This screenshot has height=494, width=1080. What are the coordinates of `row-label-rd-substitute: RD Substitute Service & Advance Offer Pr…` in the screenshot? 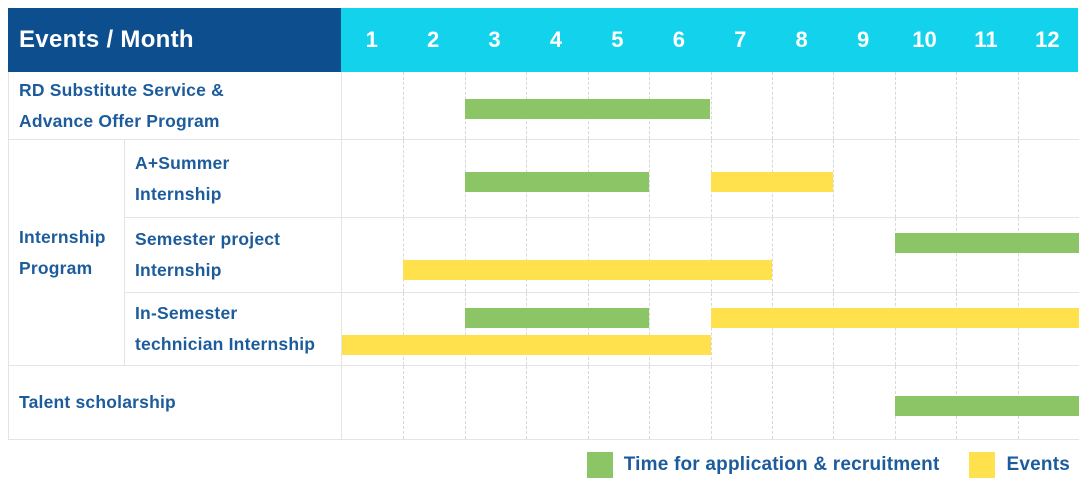 It's located at (175, 106).